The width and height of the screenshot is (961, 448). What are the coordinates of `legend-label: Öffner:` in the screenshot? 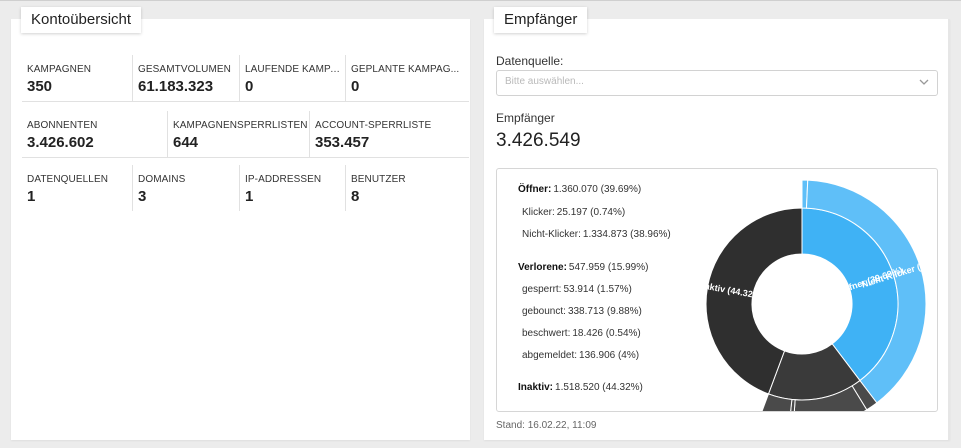 It's located at (535, 189).